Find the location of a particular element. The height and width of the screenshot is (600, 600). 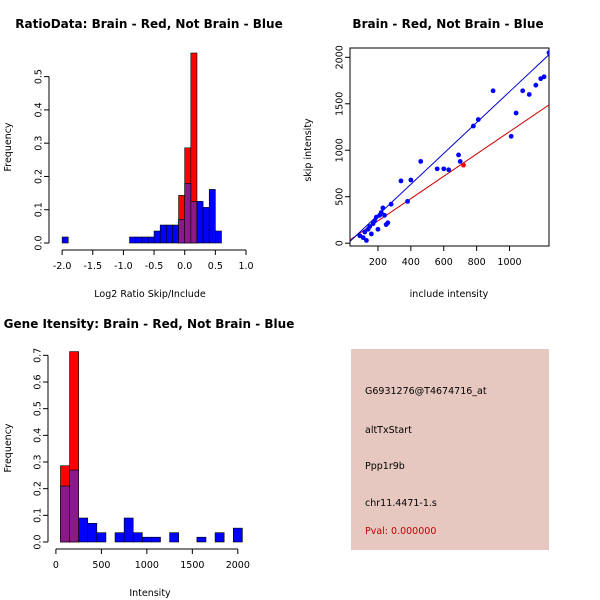

ratio-y-tick-label: 0.0 is located at coordinates (39, 242).